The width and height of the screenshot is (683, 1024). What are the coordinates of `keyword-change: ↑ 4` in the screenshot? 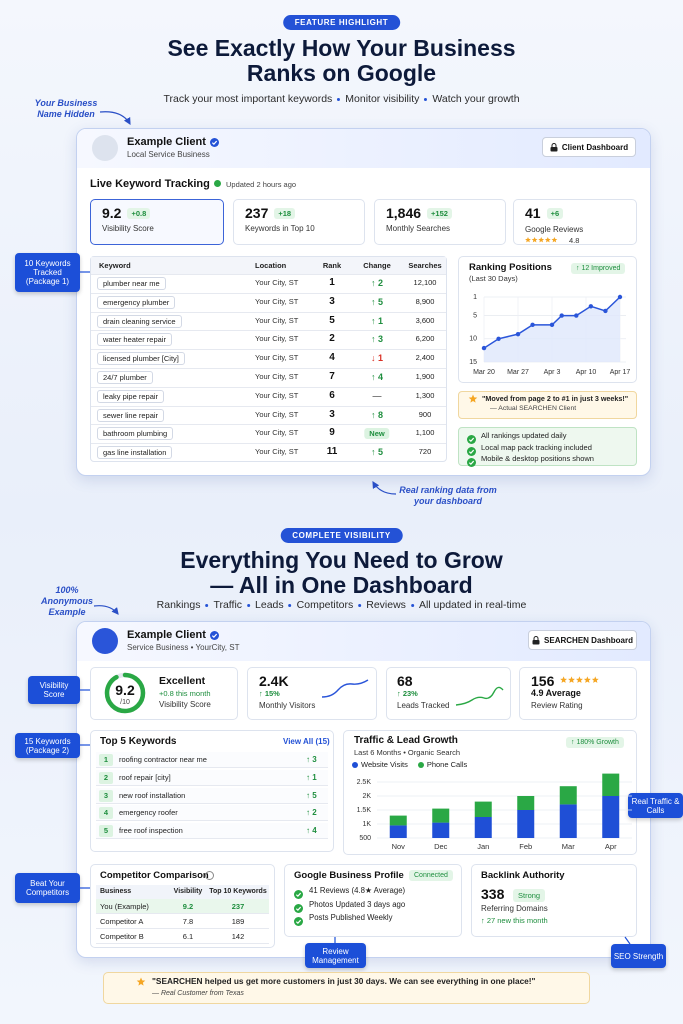 It's located at (311, 831).